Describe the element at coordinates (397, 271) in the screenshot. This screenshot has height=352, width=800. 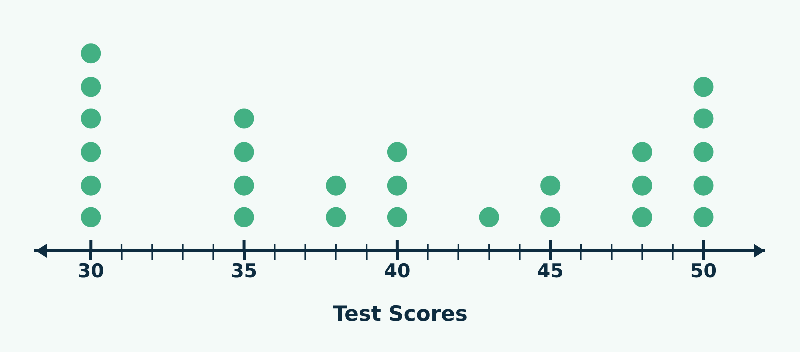
I see `x-tick-label: 40` at that location.